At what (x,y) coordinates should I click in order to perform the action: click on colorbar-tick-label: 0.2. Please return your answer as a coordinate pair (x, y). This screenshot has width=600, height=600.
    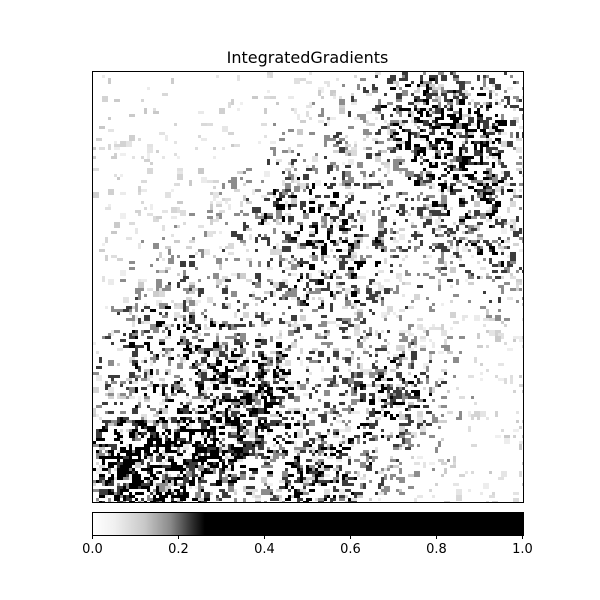
    Looking at the image, I should click on (178, 549).